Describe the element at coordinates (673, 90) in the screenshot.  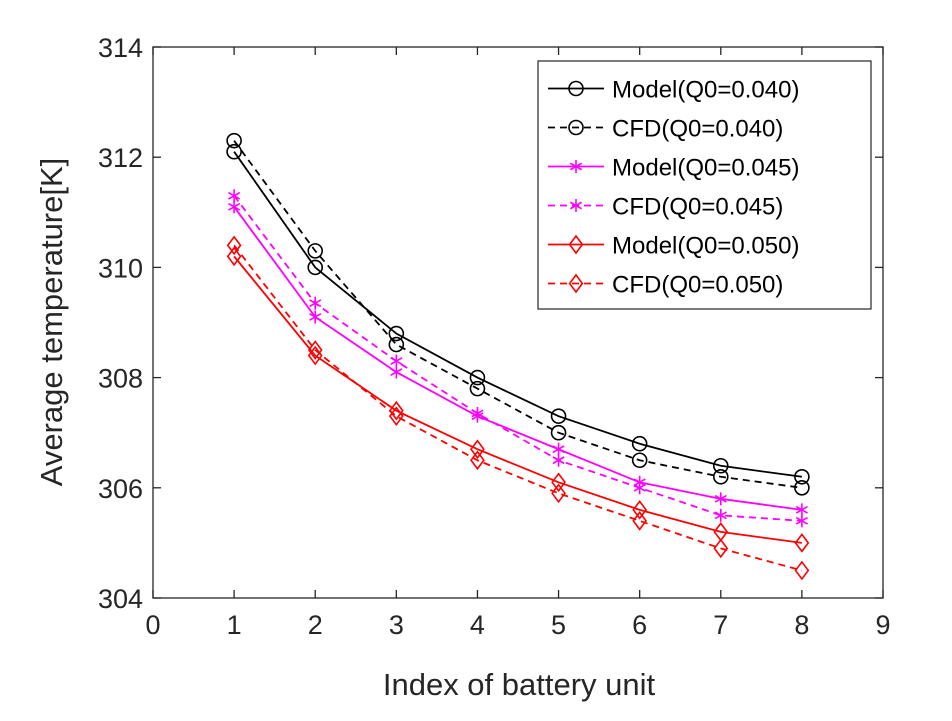
I see `legend-entry-1: Model(Q0=0.040)` at that location.